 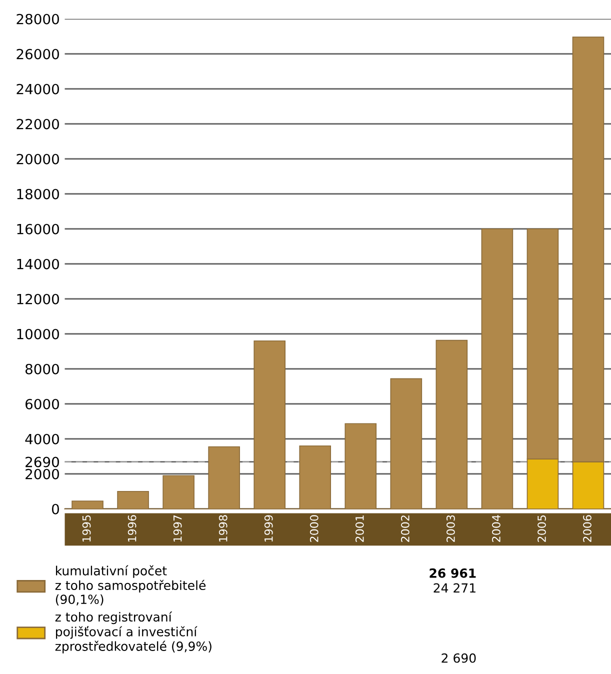 What do you see at coordinates (37, 124) in the screenshot?
I see `y-tick-label: 22000` at bounding box center [37, 124].